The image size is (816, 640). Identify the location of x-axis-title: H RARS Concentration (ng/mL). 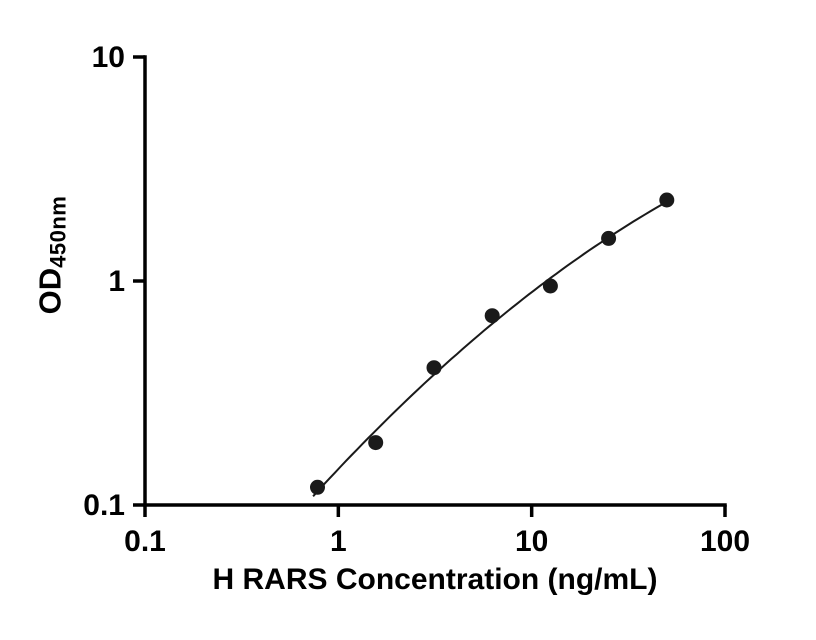
(435, 579).